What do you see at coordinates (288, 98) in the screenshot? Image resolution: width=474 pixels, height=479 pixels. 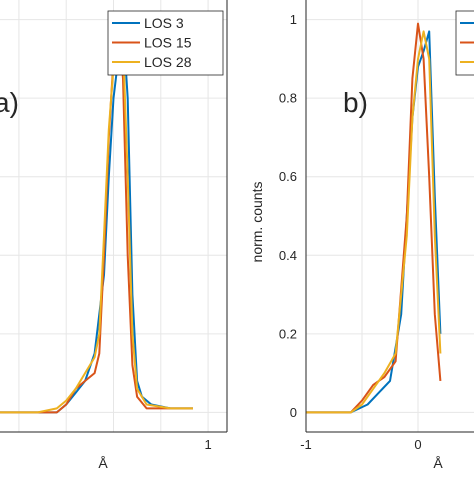 I see `panel-b-y-tick-label: 0.8` at bounding box center [288, 98].